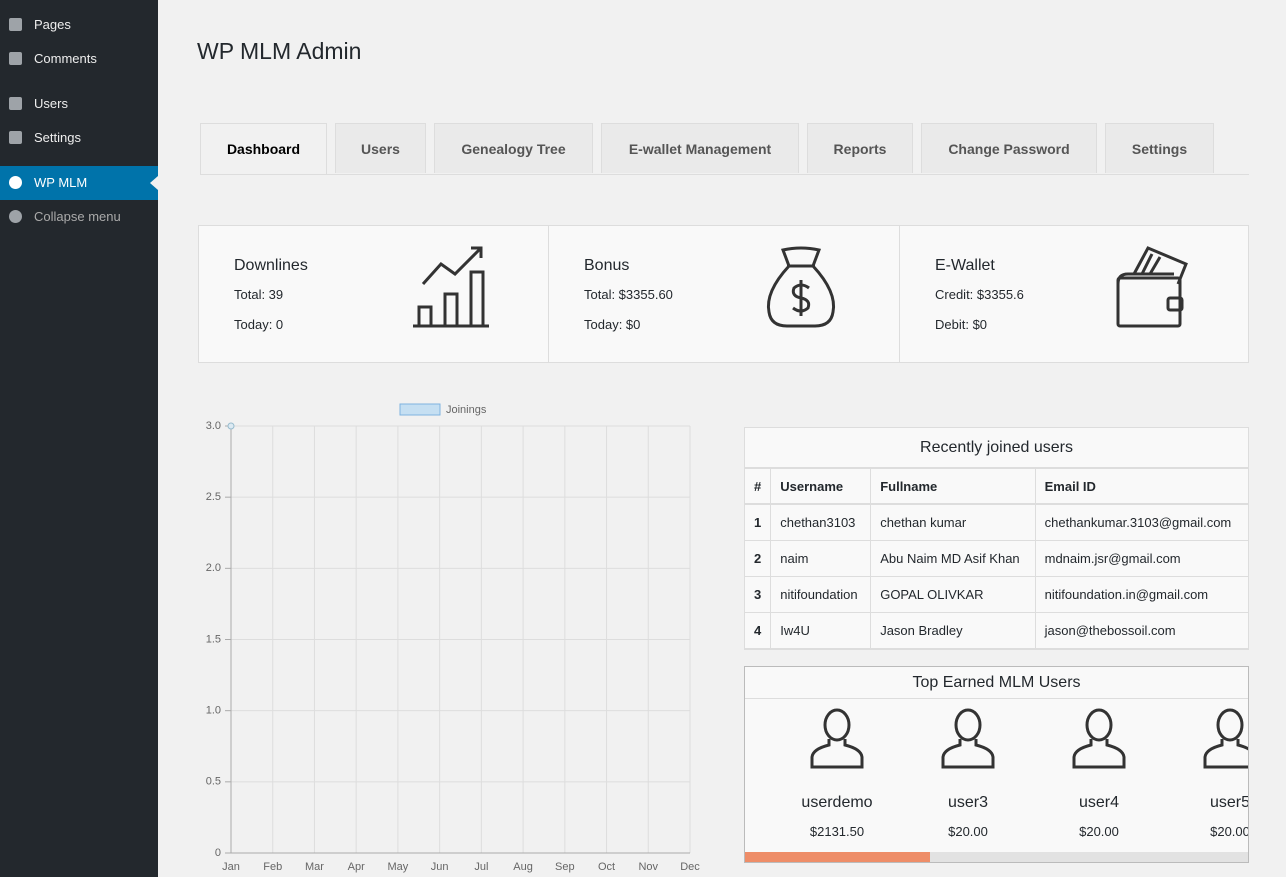 This screenshot has height=877, width=1286. I want to click on y-tick-label: 1.5, so click(213, 639).